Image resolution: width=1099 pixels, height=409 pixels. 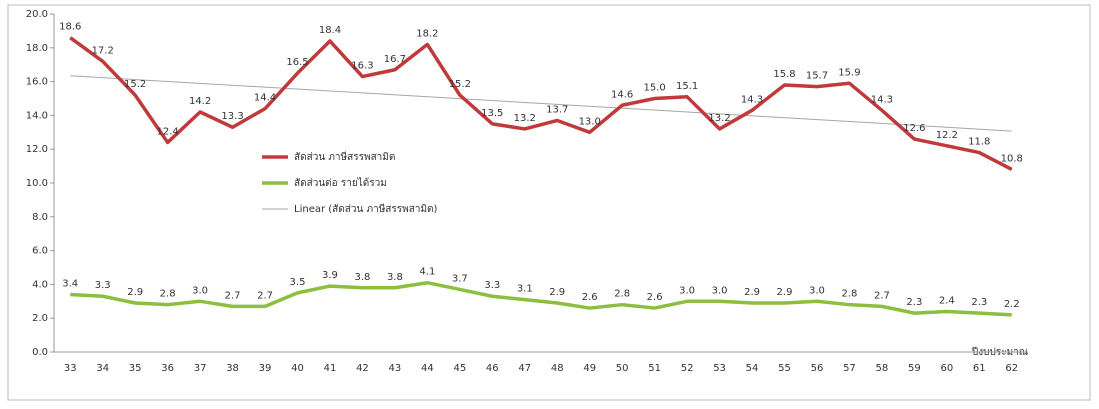 What do you see at coordinates (849, 368) in the screenshot?
I see `x-tick-label: 57` at bounding box center [849, 368].